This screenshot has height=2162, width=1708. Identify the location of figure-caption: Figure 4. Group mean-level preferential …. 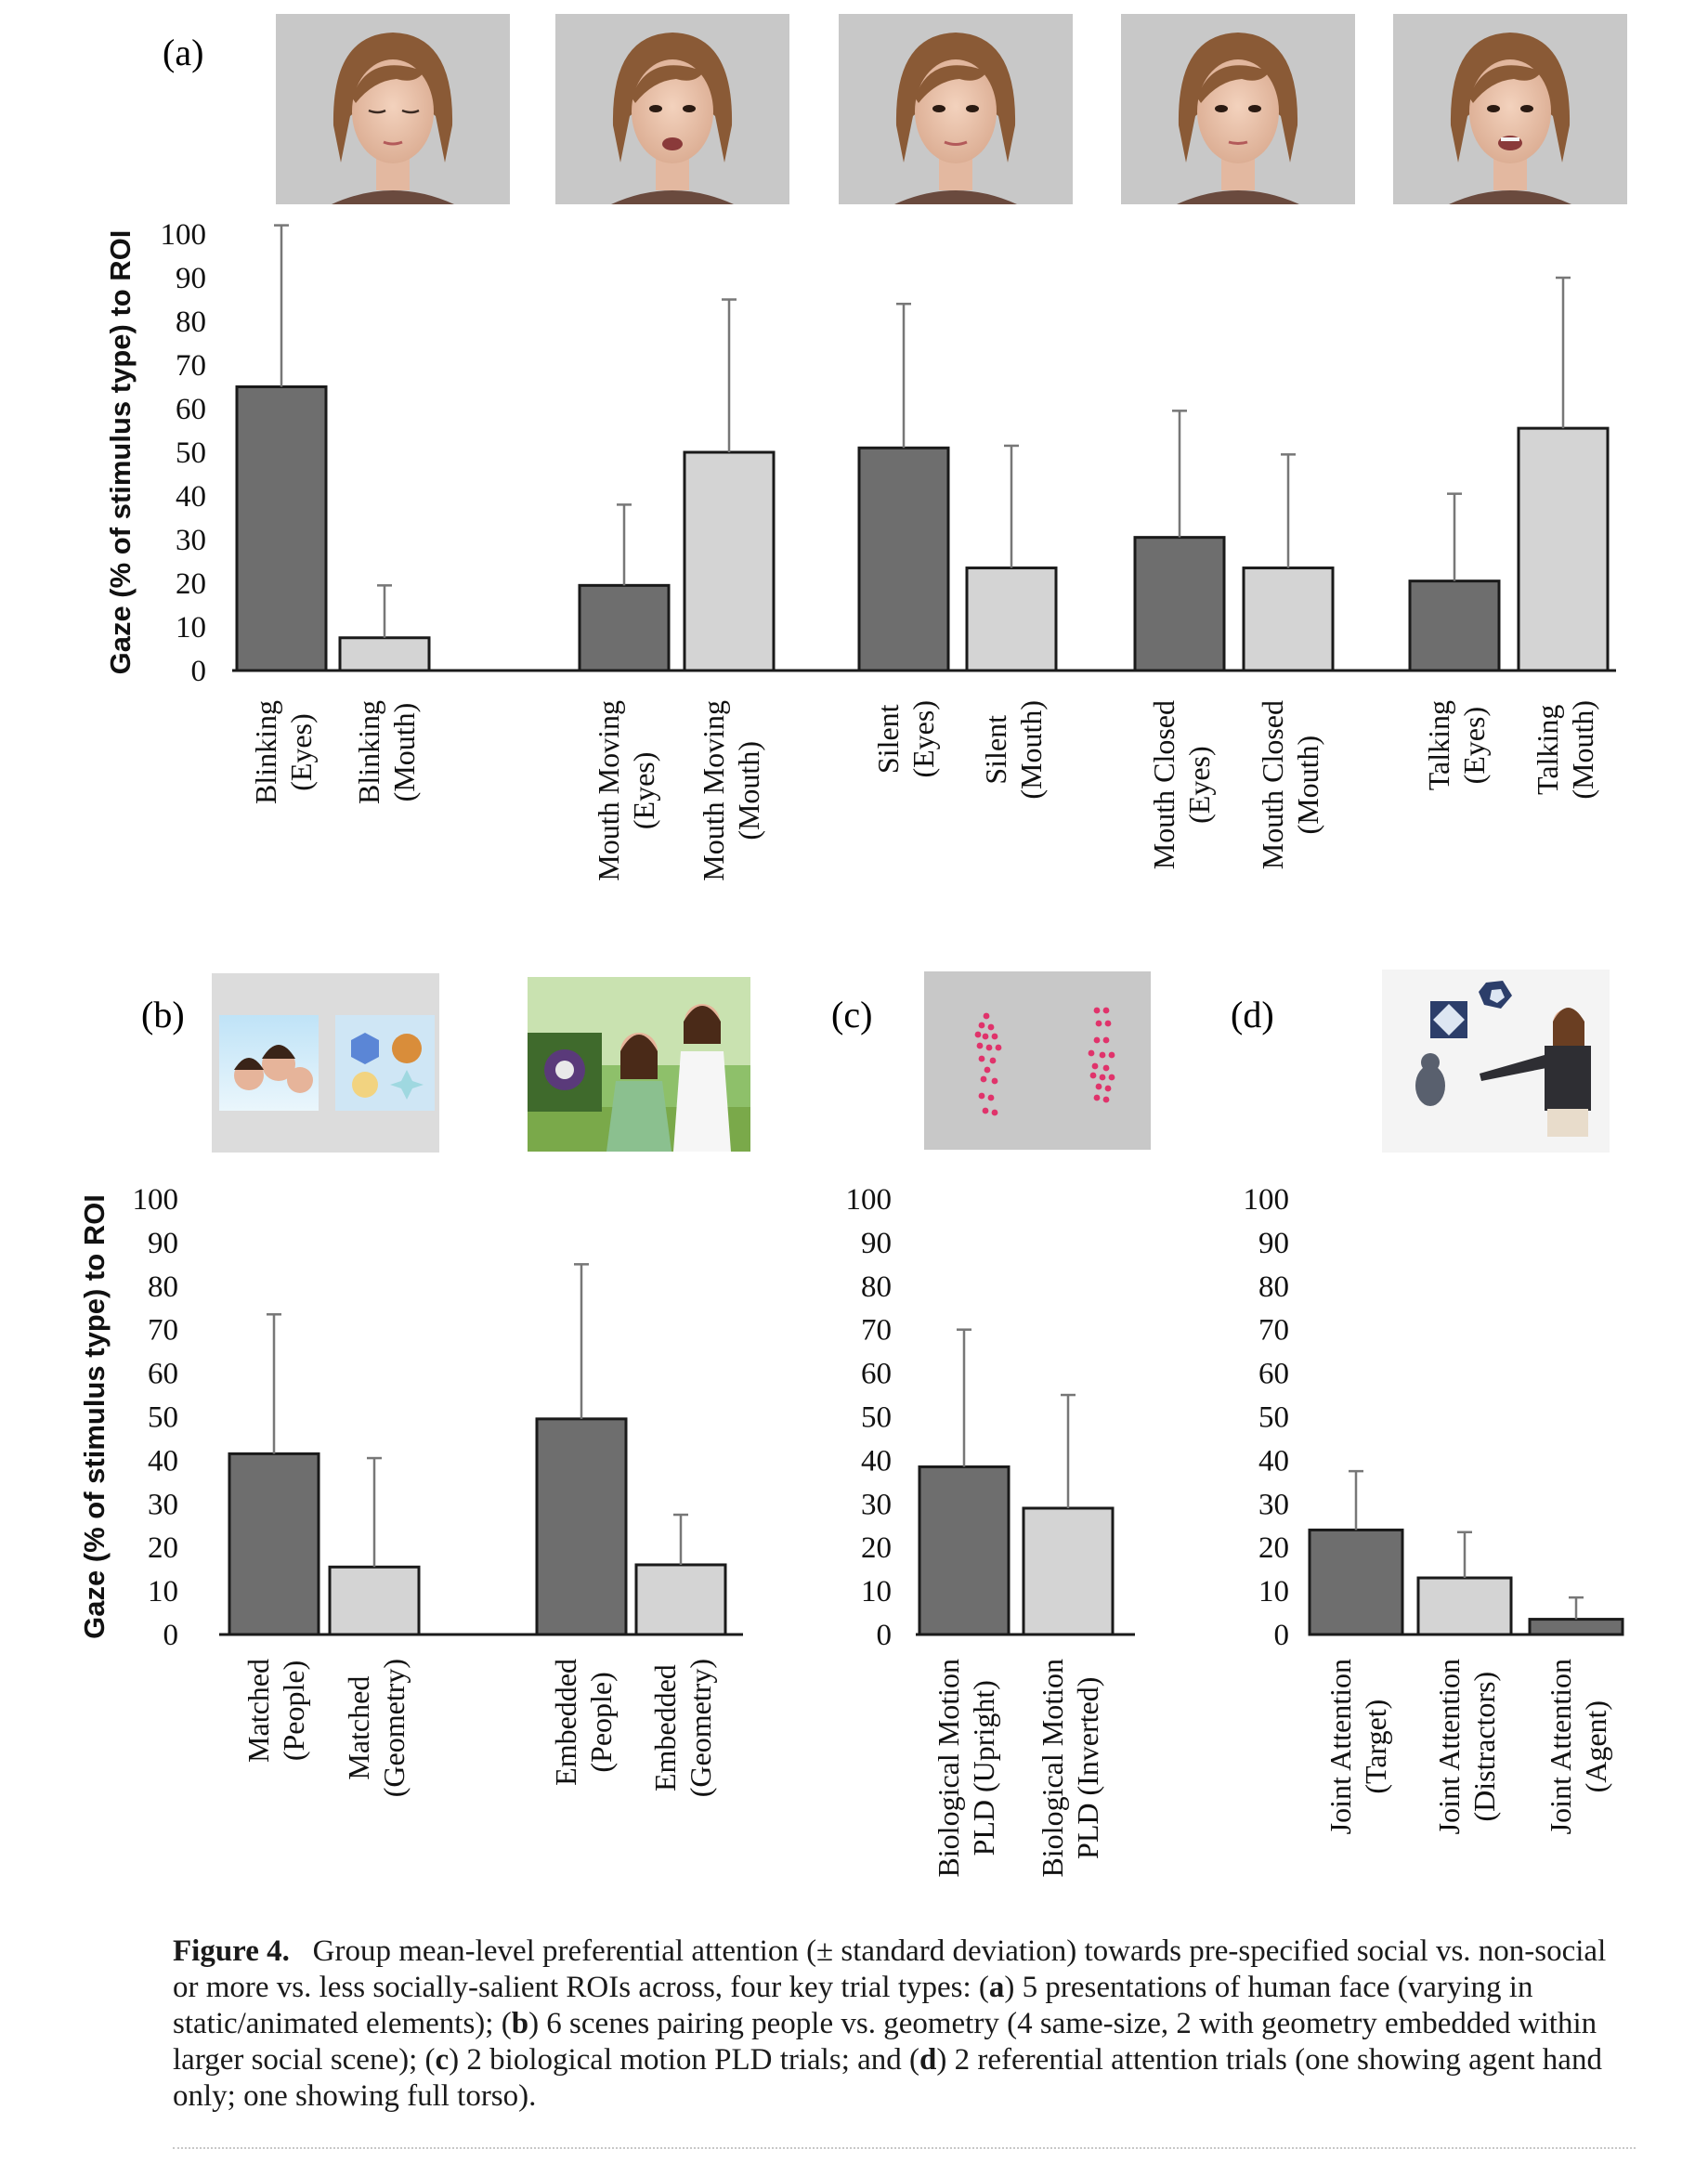
(898, 2025).